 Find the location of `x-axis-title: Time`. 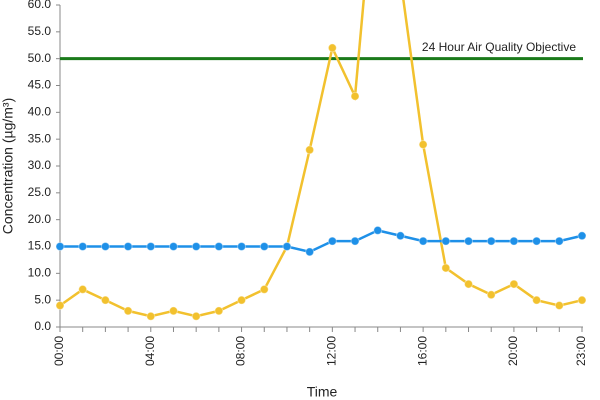

x-axis-title: Time is located at coordinates (322, 392).